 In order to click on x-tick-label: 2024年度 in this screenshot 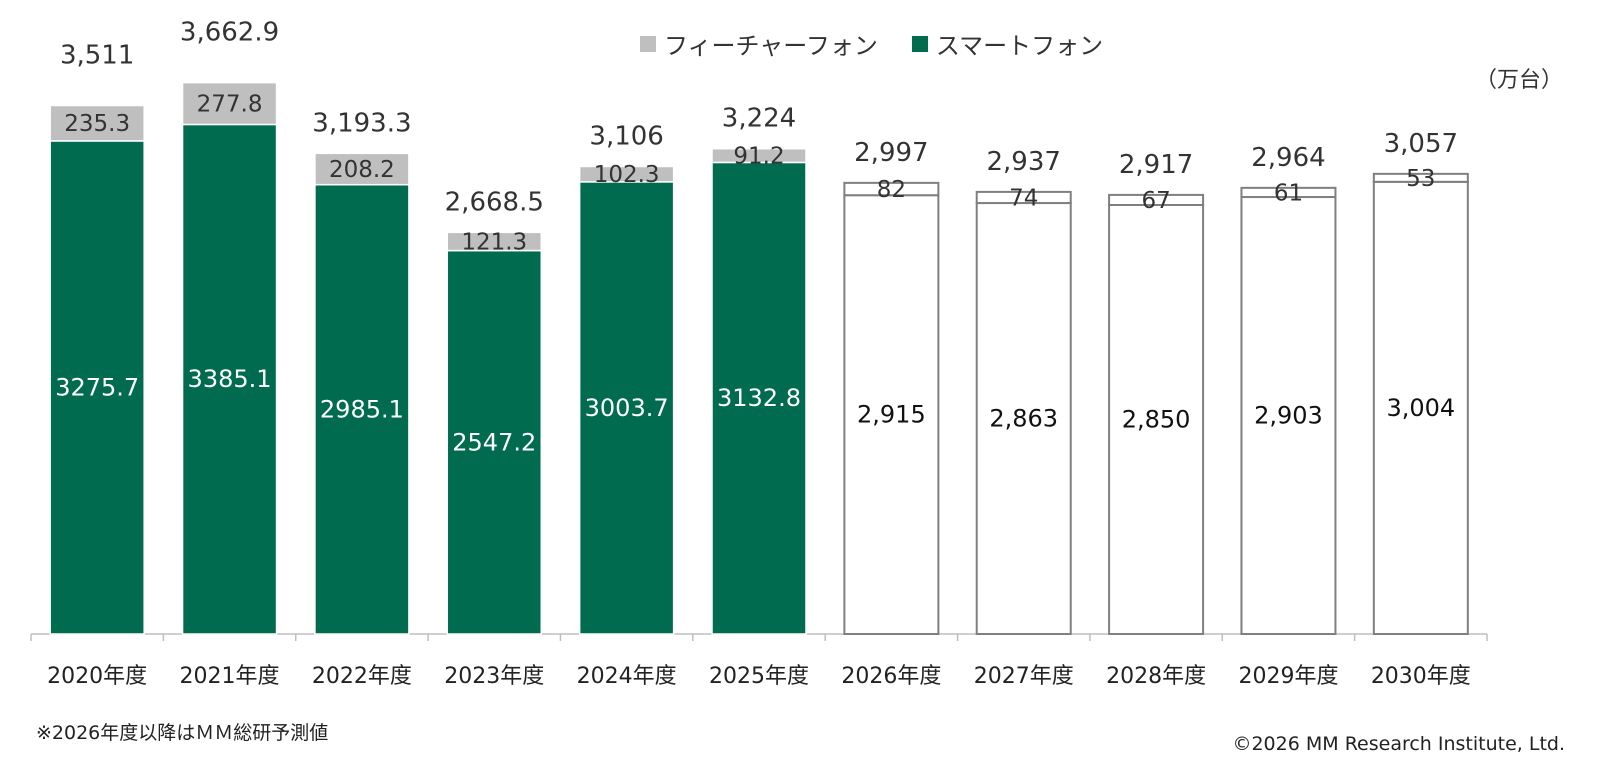, I will do `click(627, 676)`.